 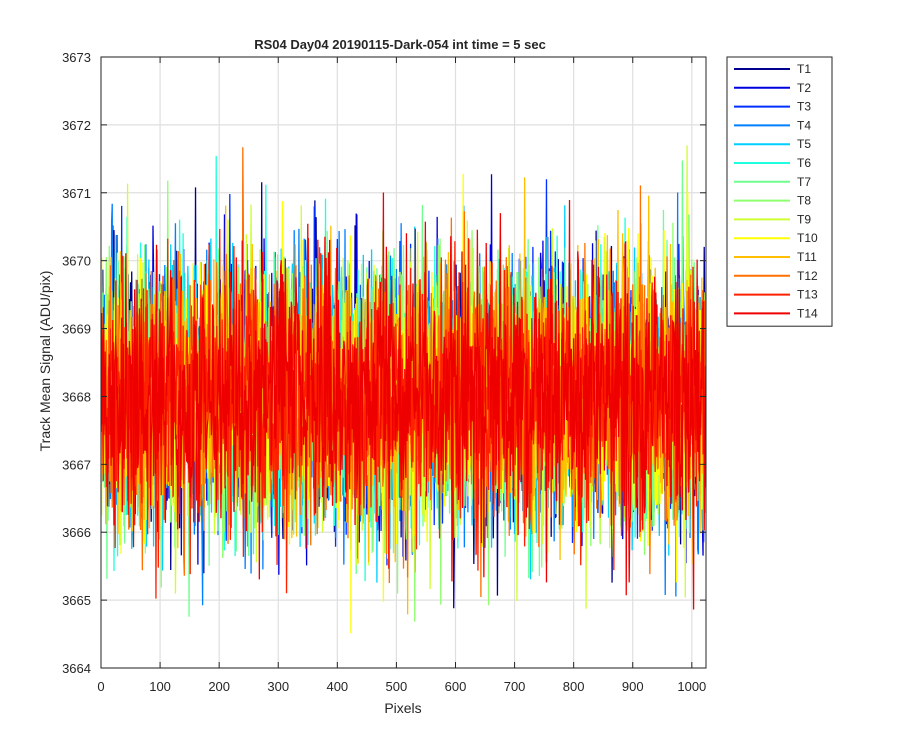 I want to click on legend-label-t7: T7, so click(x=804, y=182).